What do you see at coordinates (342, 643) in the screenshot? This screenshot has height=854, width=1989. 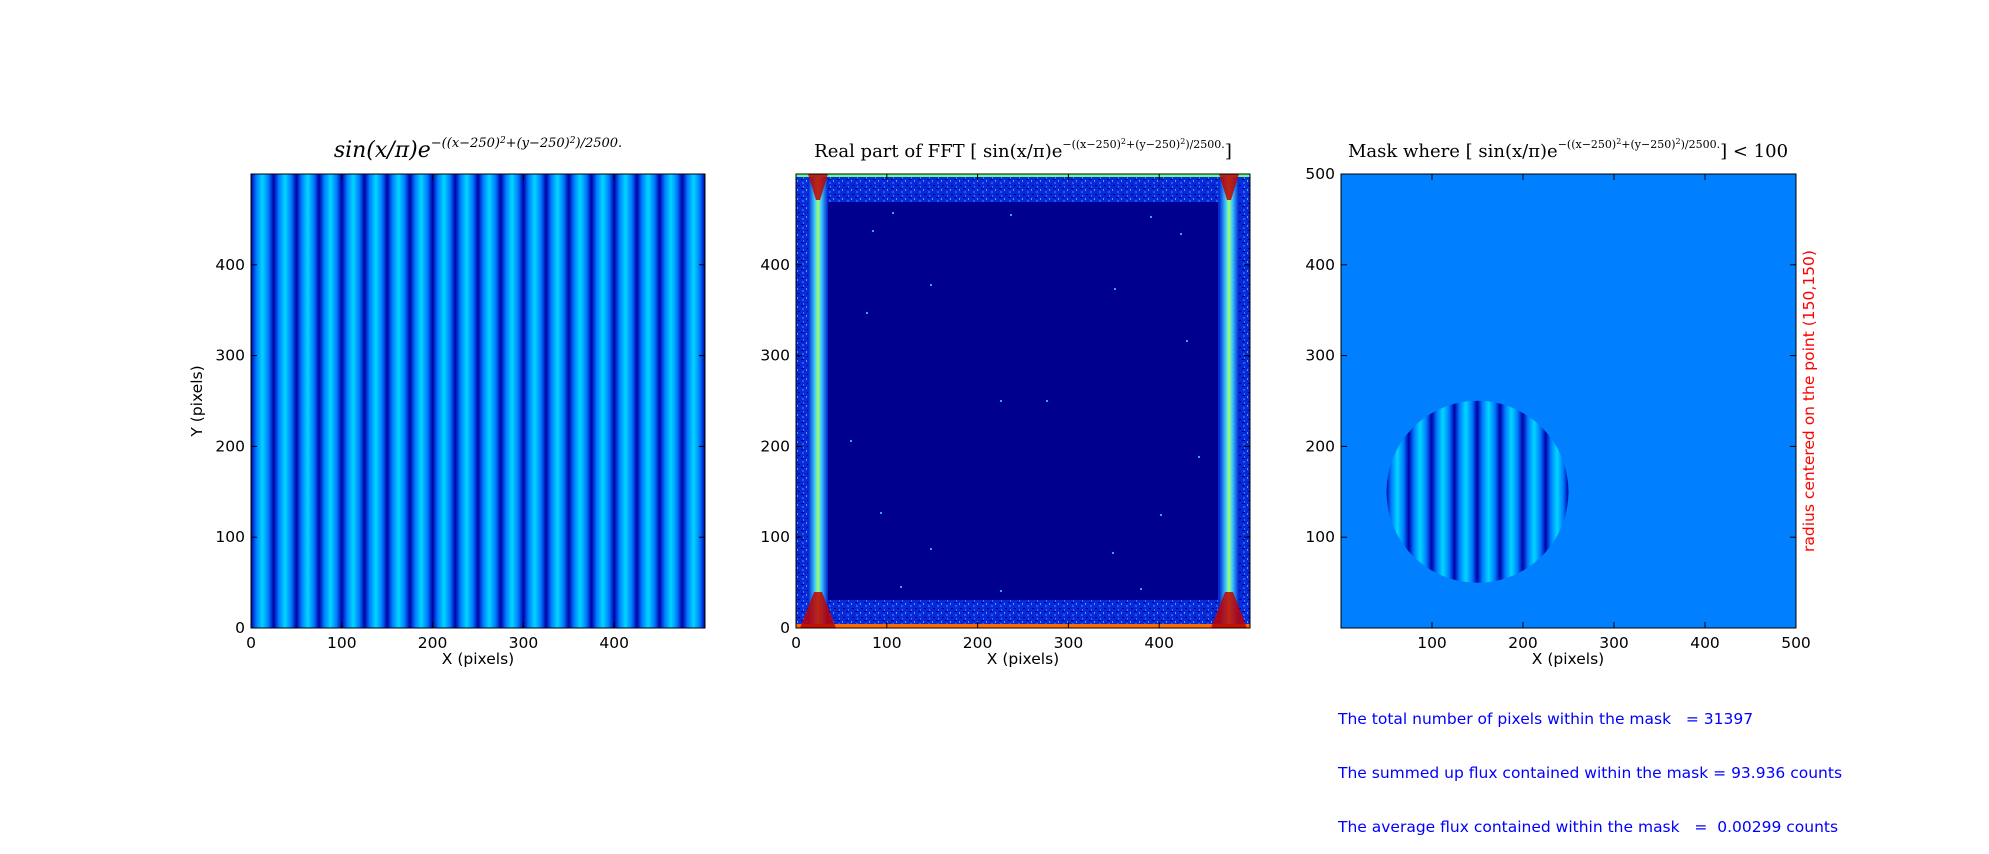 I see `panel-left-xtick-label: 100` at bounding box center [342, 643].